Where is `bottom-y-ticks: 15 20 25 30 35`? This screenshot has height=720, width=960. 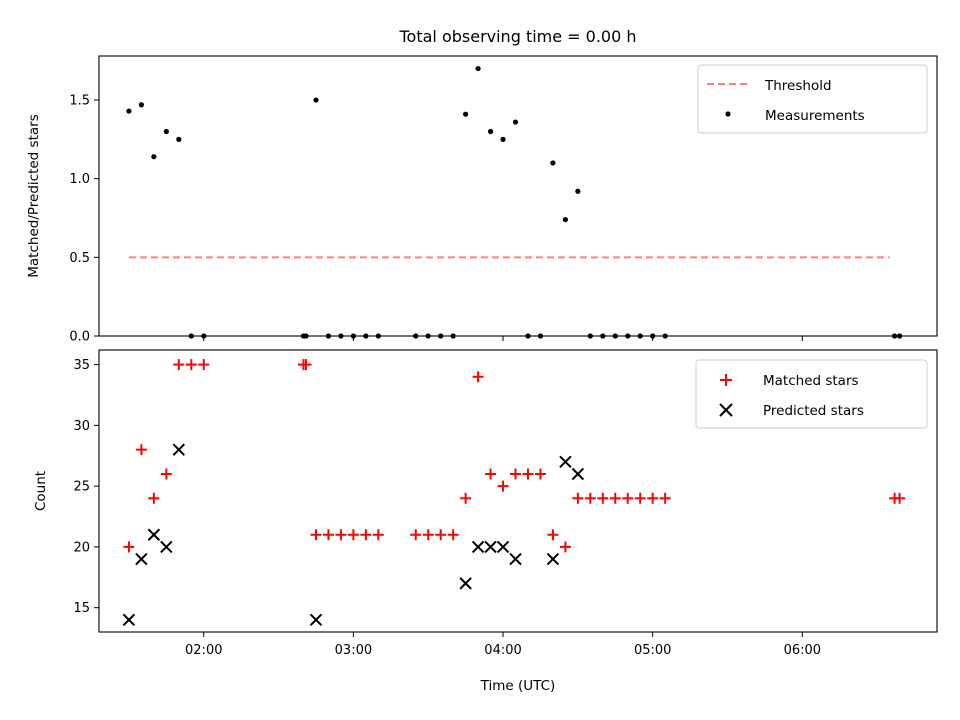
bottom-y-ticks: 15 20 25 30 35 is located at coordinates (86, 487).